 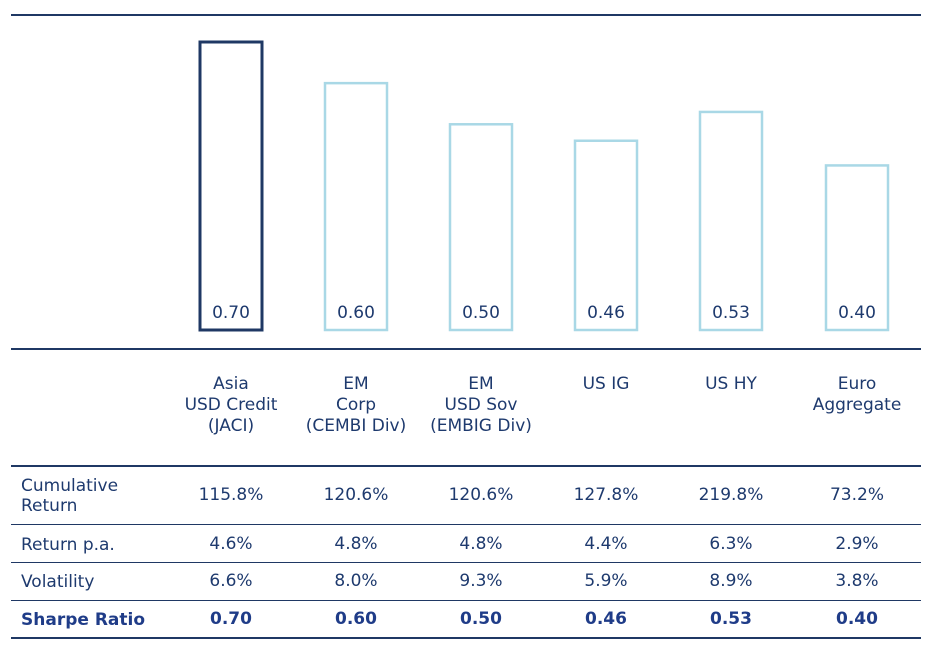 I want to click on table-cell: 8.9%, so click(x=731, y=581).